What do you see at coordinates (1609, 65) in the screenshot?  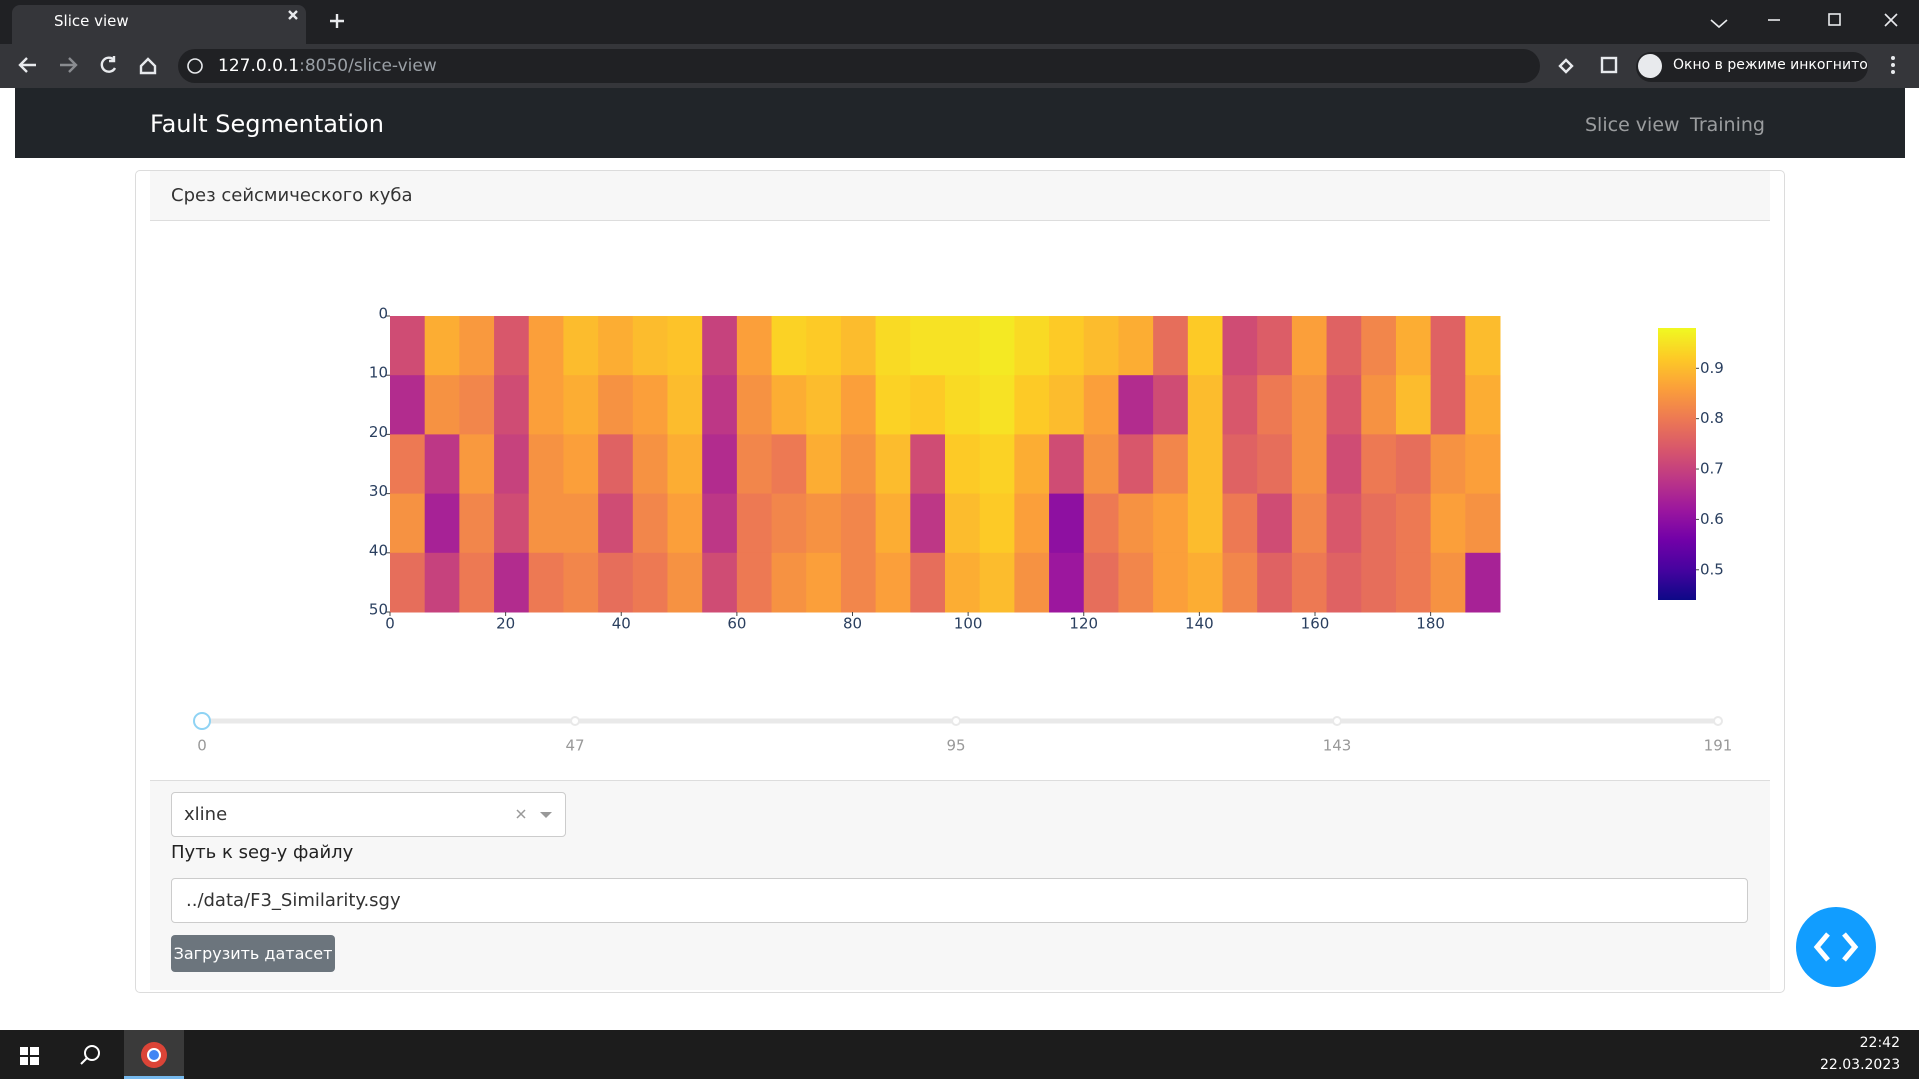 I see `side-panel` at bounding box center [1609, 65].